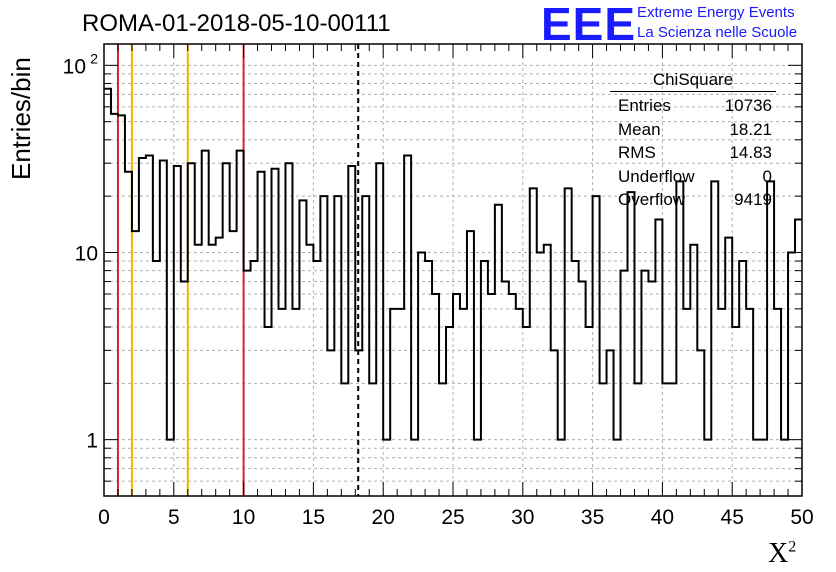 This screenshot has width=836, height=572. Describe the element at coordinates (750, 152) in the screenshot. I see `stats-value: 14.83` at that location.